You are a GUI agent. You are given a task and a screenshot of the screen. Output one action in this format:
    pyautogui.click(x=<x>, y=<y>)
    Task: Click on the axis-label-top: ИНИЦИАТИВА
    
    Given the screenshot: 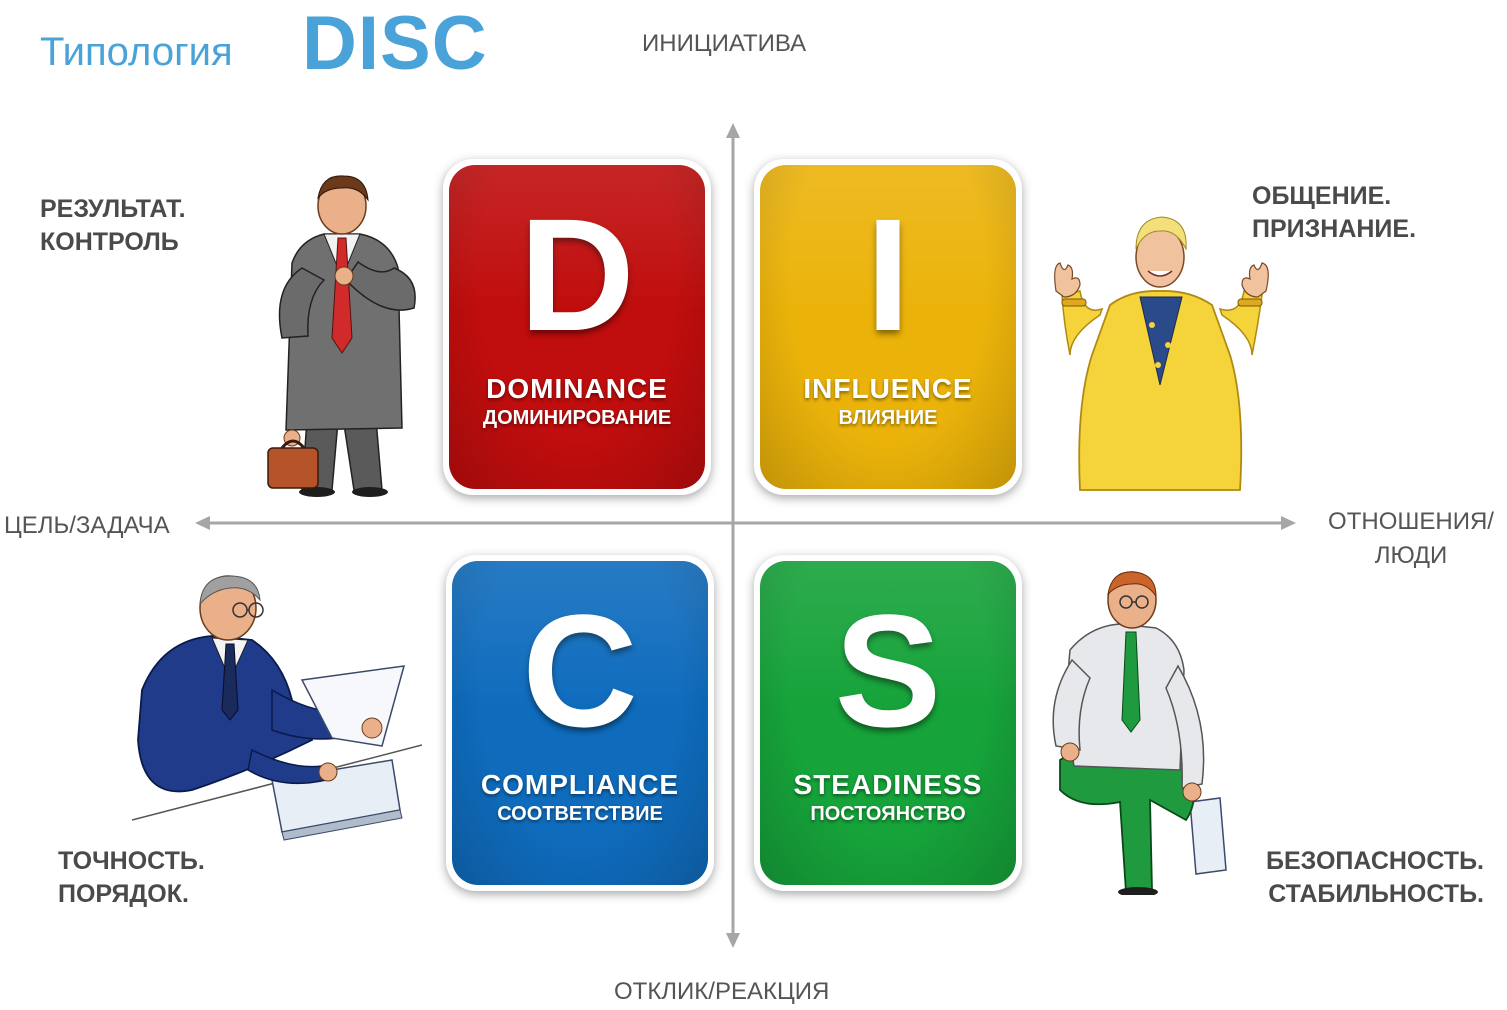 What is the action you would take?
    pyautogui.click(x=724, y=43)
    